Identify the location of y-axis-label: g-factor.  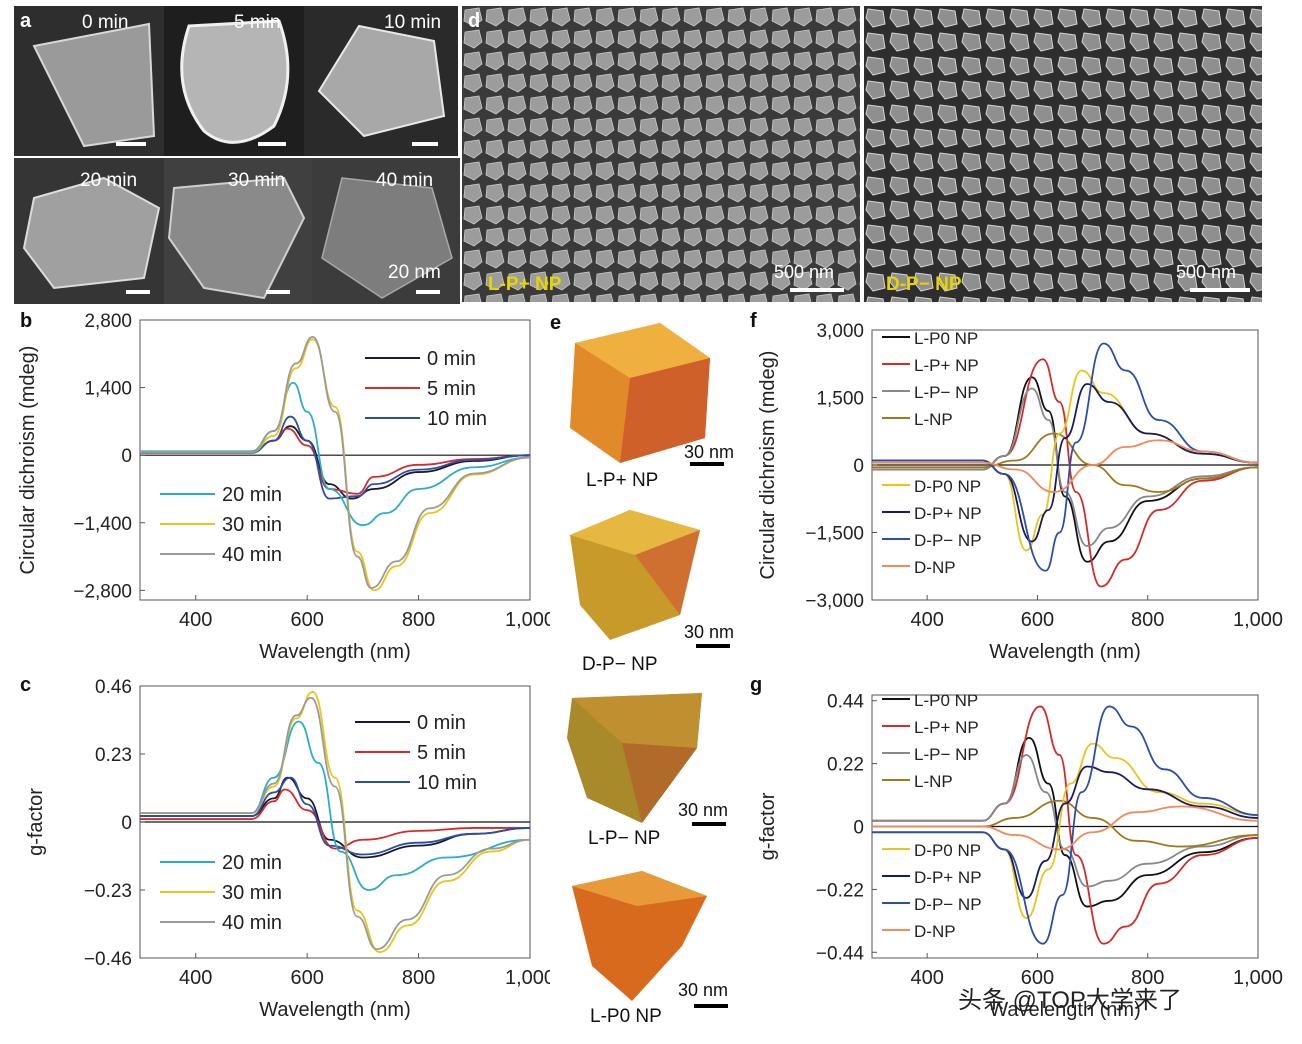
(768, 826).